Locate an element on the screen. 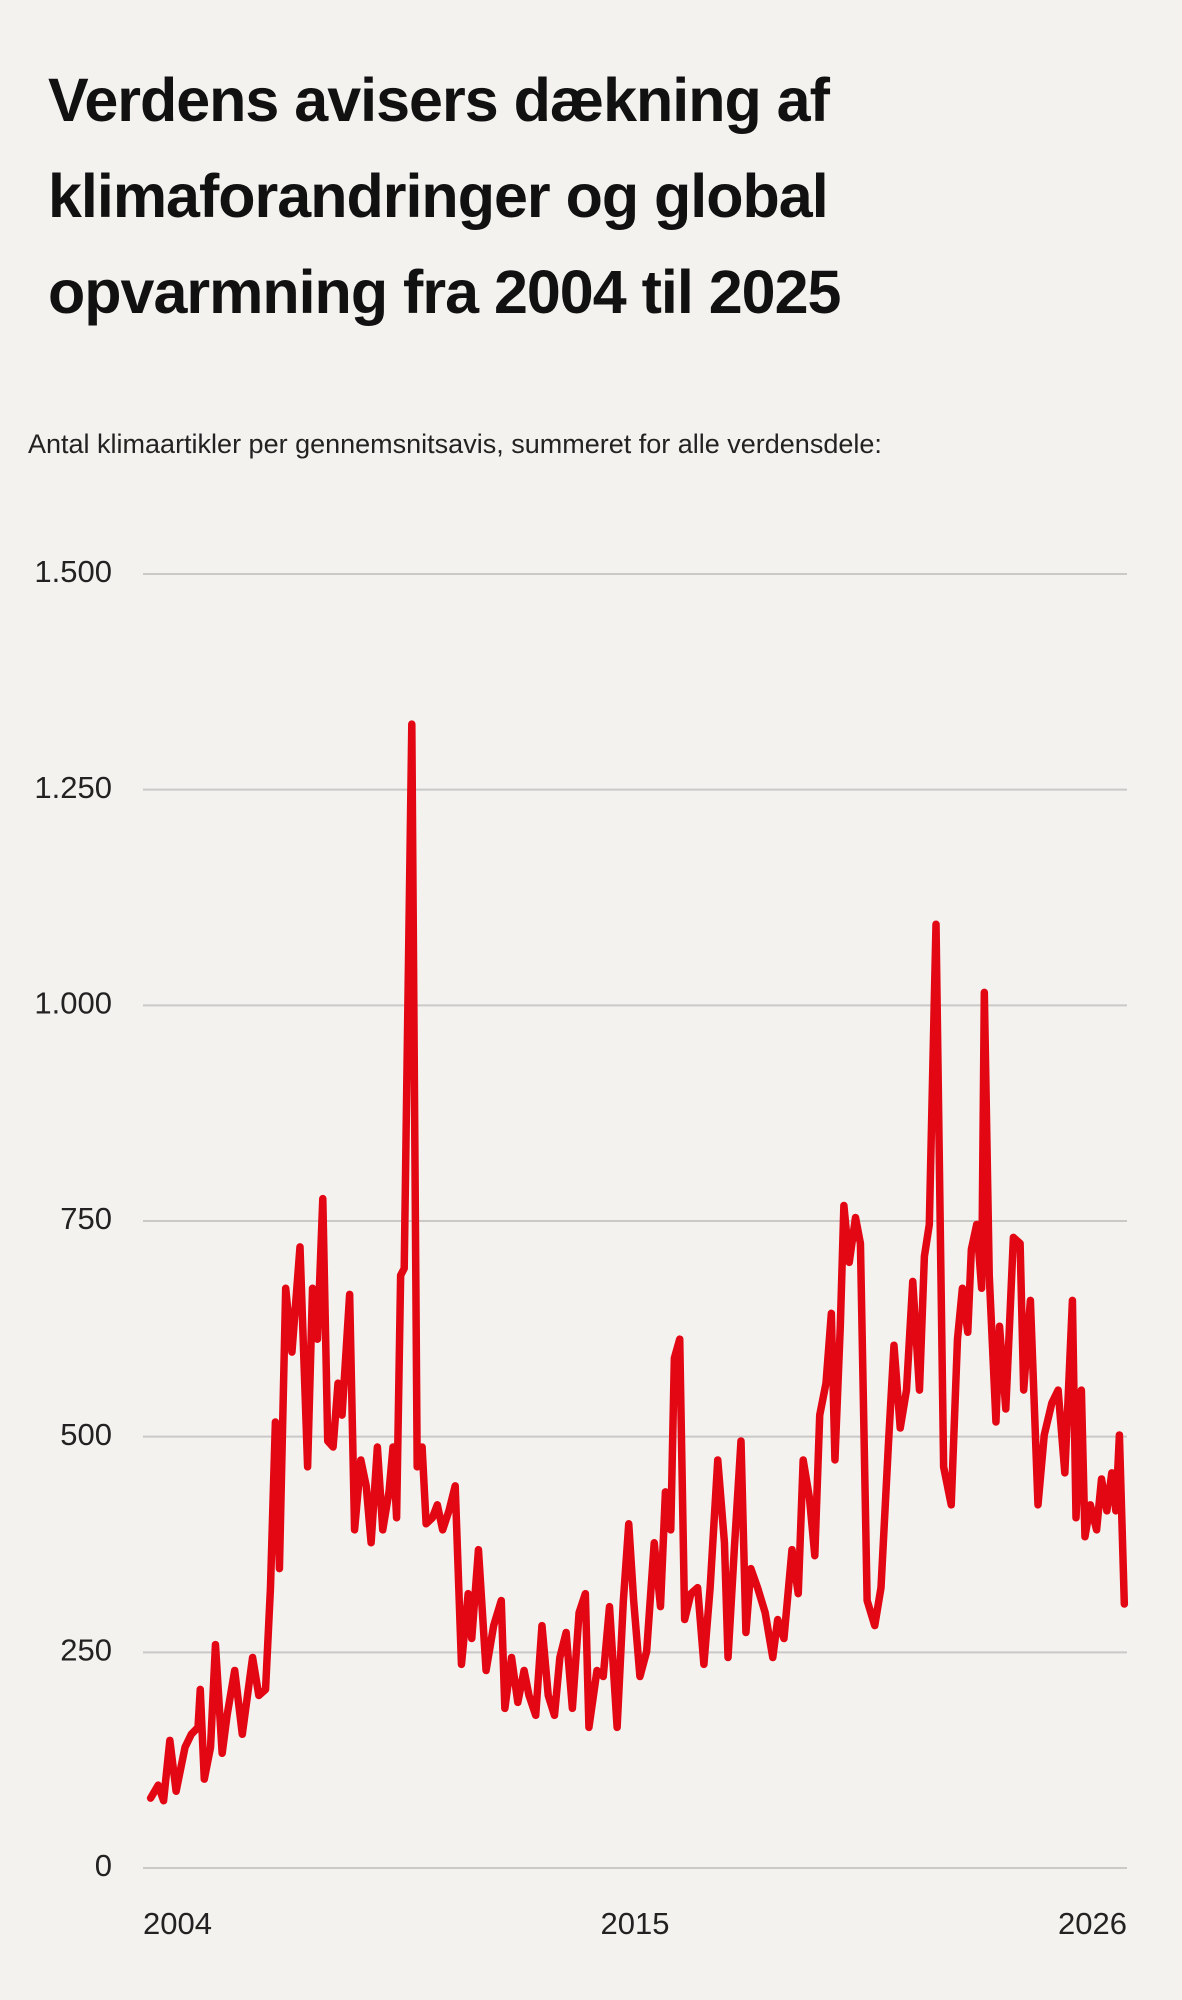 This screenshot has height=2000, width=1182. y-tick-label: 1.250 is located at coordinates (73, 787).